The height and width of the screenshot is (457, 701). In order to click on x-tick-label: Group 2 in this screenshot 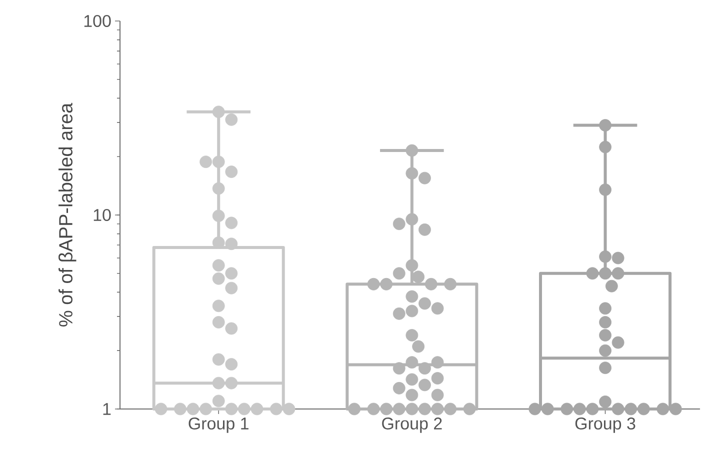, I will do `click(412, 425)`.